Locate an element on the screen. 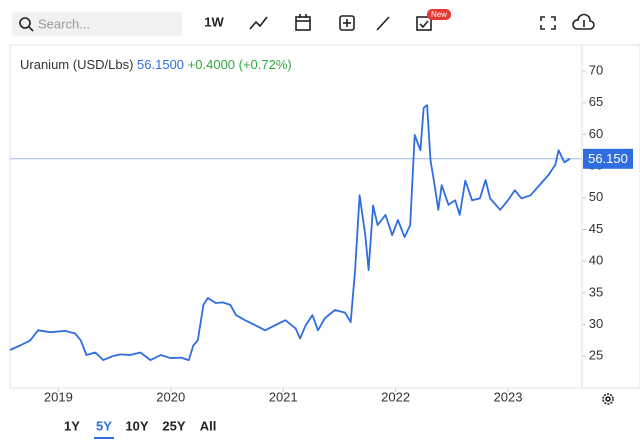 The height and width of the screenshot is (448, 640). search-icon-handle is located at coordinates (31, 29).